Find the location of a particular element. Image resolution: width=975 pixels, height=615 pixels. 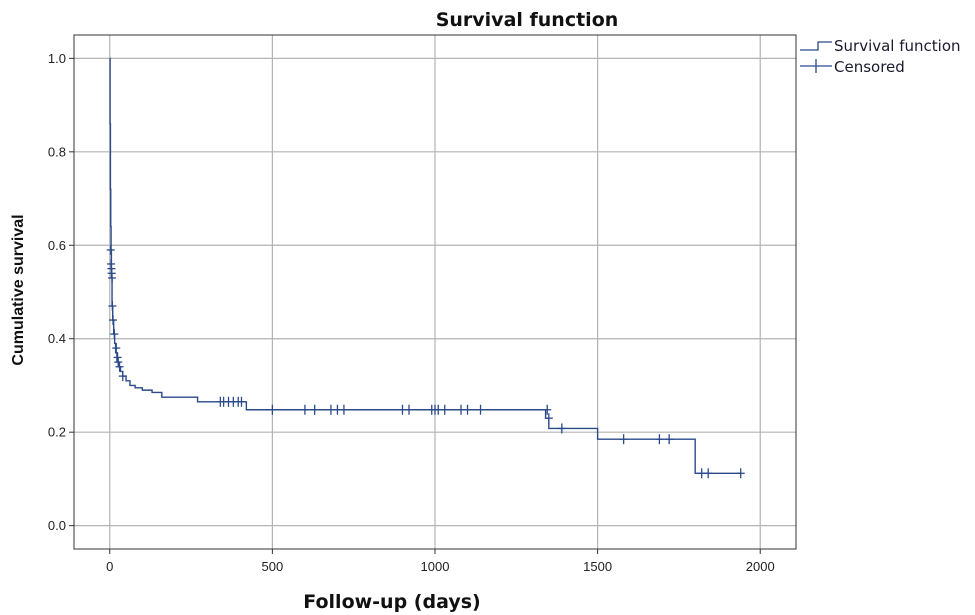

y-tick-label: 0.4 is located at coordinates (57, 338).